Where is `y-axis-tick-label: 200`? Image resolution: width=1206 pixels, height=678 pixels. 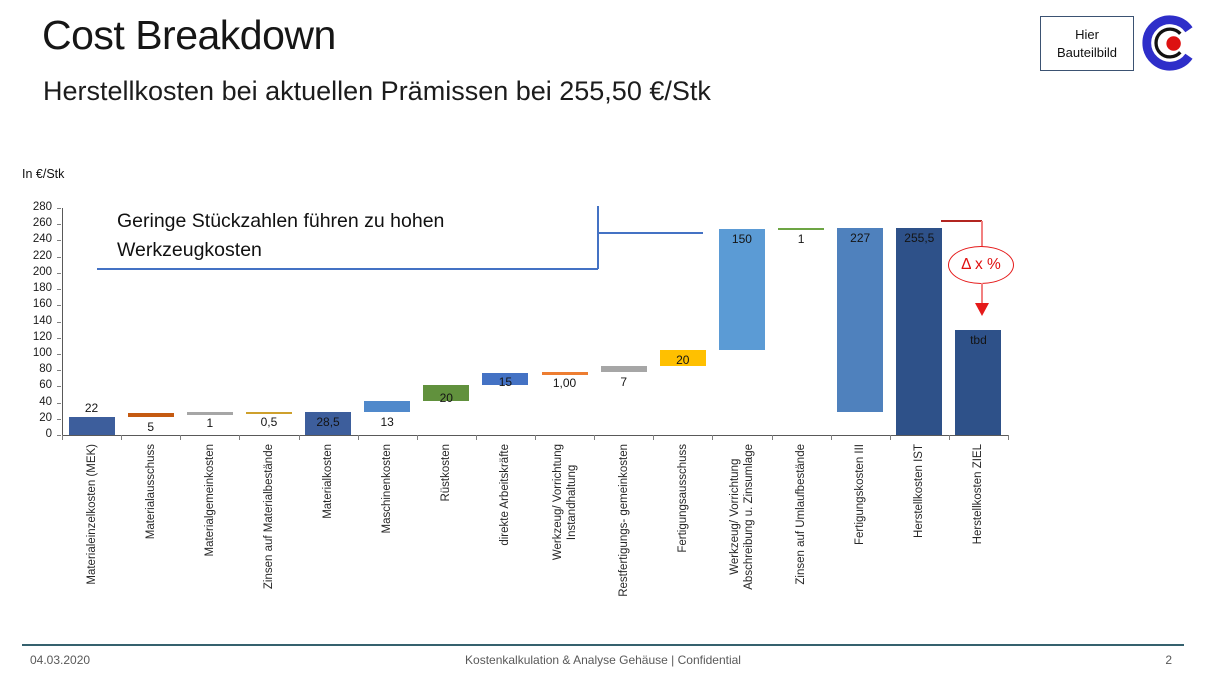
y-axis-tick-label: 200 is located at coordinates (42, 271).